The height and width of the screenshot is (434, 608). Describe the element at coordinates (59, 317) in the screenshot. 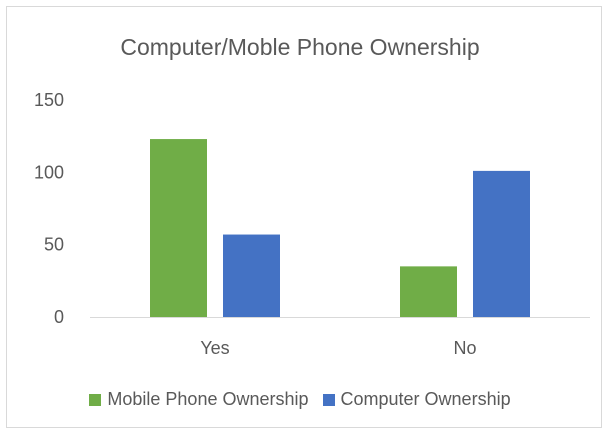

I see `y-tick-label: 0` at that location.